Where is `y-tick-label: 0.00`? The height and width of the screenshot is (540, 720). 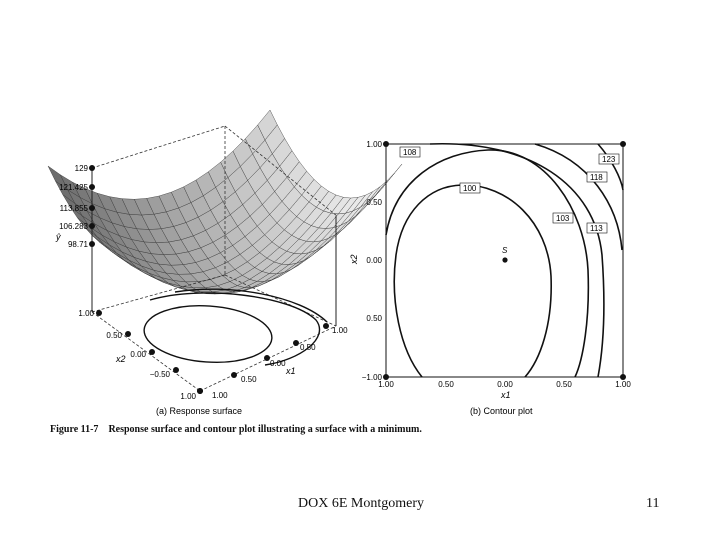 y-tick-label: 0.00 is located at coordinates (374, 260).